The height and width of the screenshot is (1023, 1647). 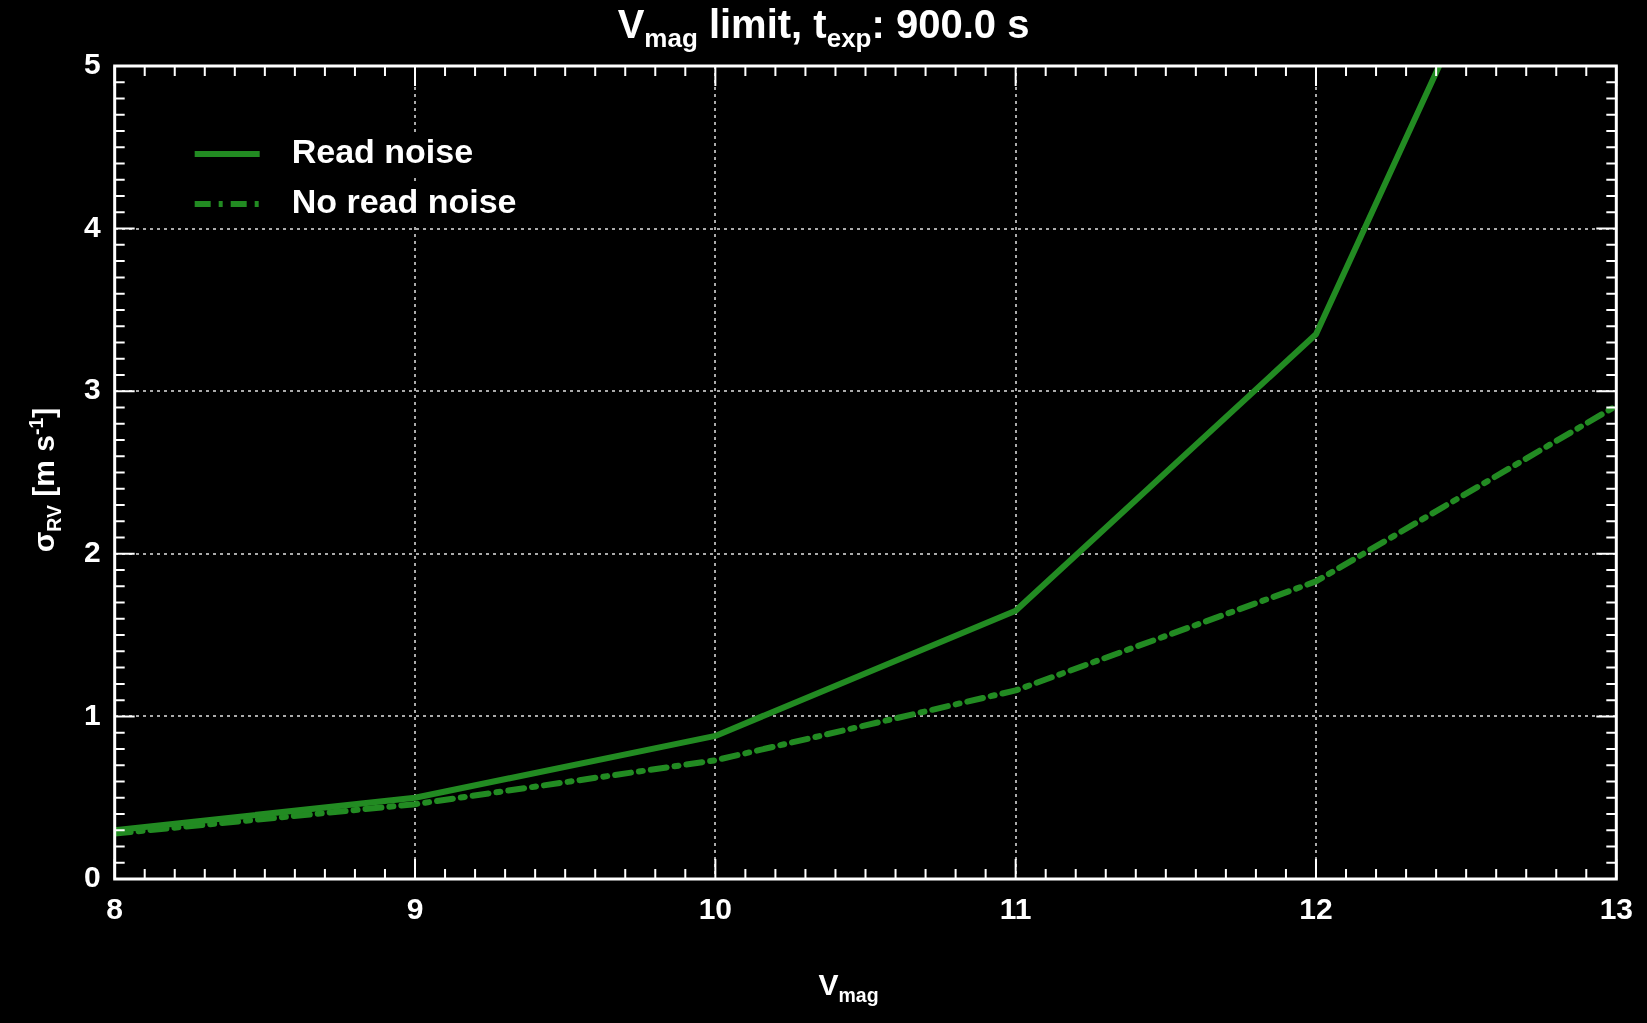 What do you see at coordinates (92, 389) in the screenshot?
I see `y-tick-label: 3` at bounding box center [92, 389].